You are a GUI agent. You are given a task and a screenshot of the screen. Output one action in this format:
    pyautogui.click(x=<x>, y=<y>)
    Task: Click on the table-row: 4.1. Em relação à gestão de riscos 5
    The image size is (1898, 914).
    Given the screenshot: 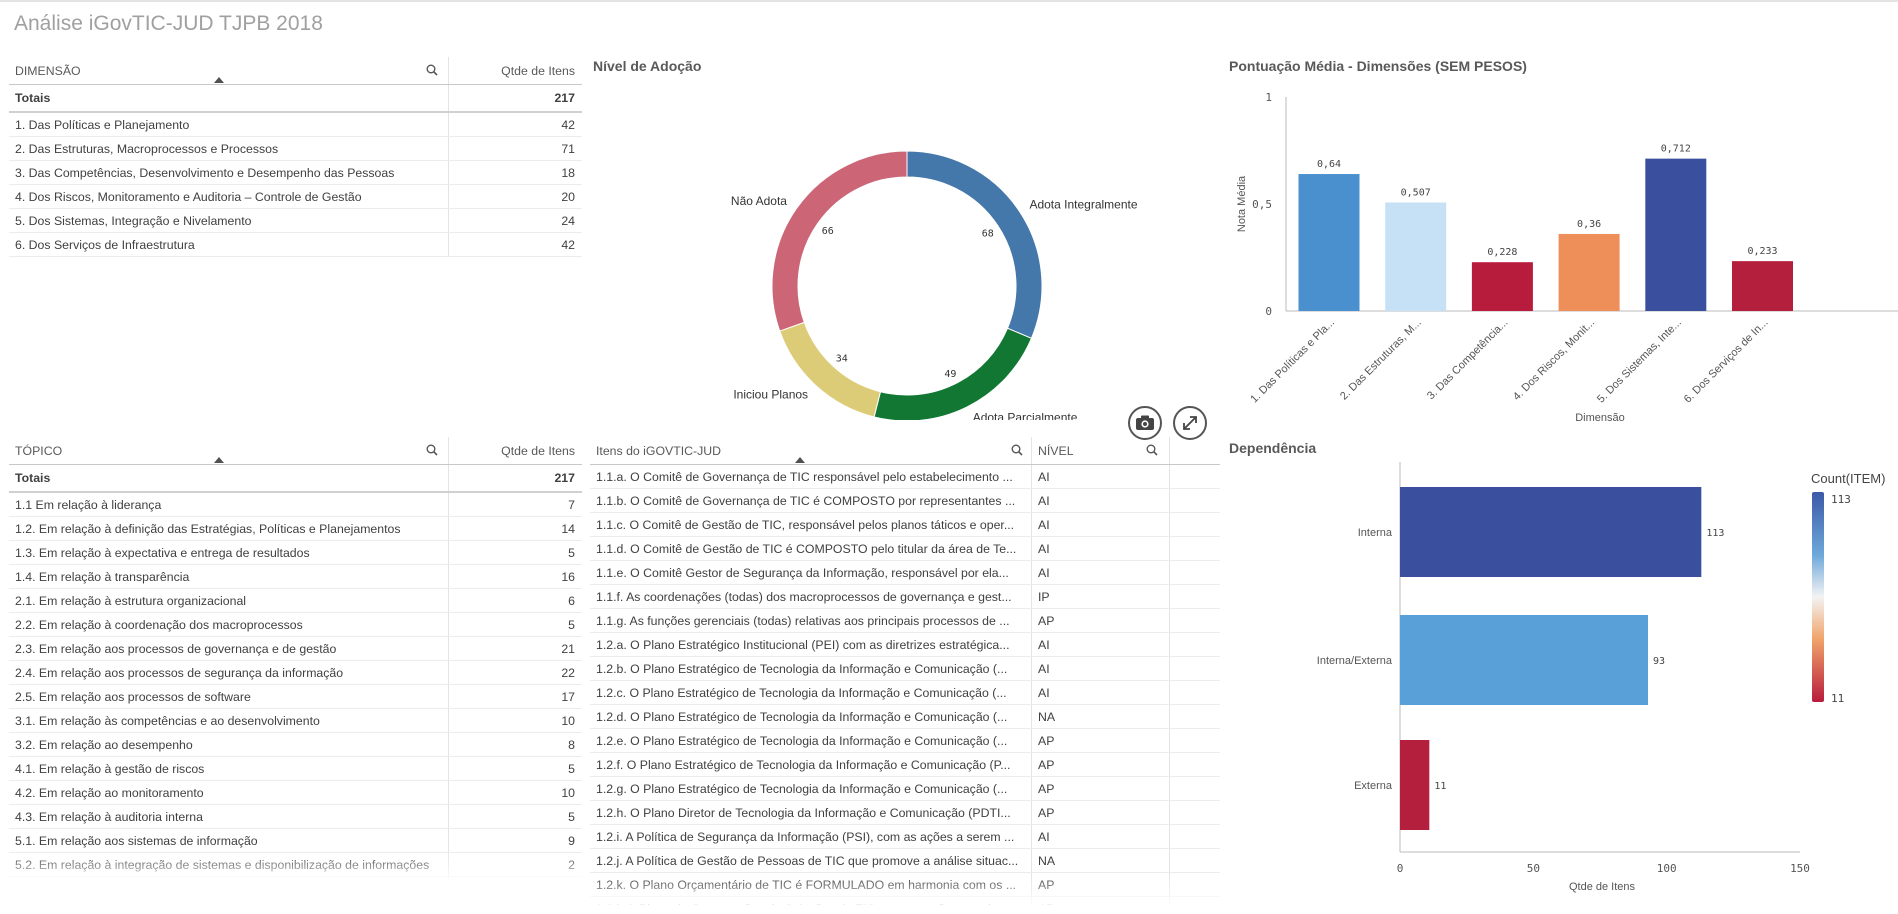 What is the action you would take?
    pyautogui.click(x=295, y=769)
    